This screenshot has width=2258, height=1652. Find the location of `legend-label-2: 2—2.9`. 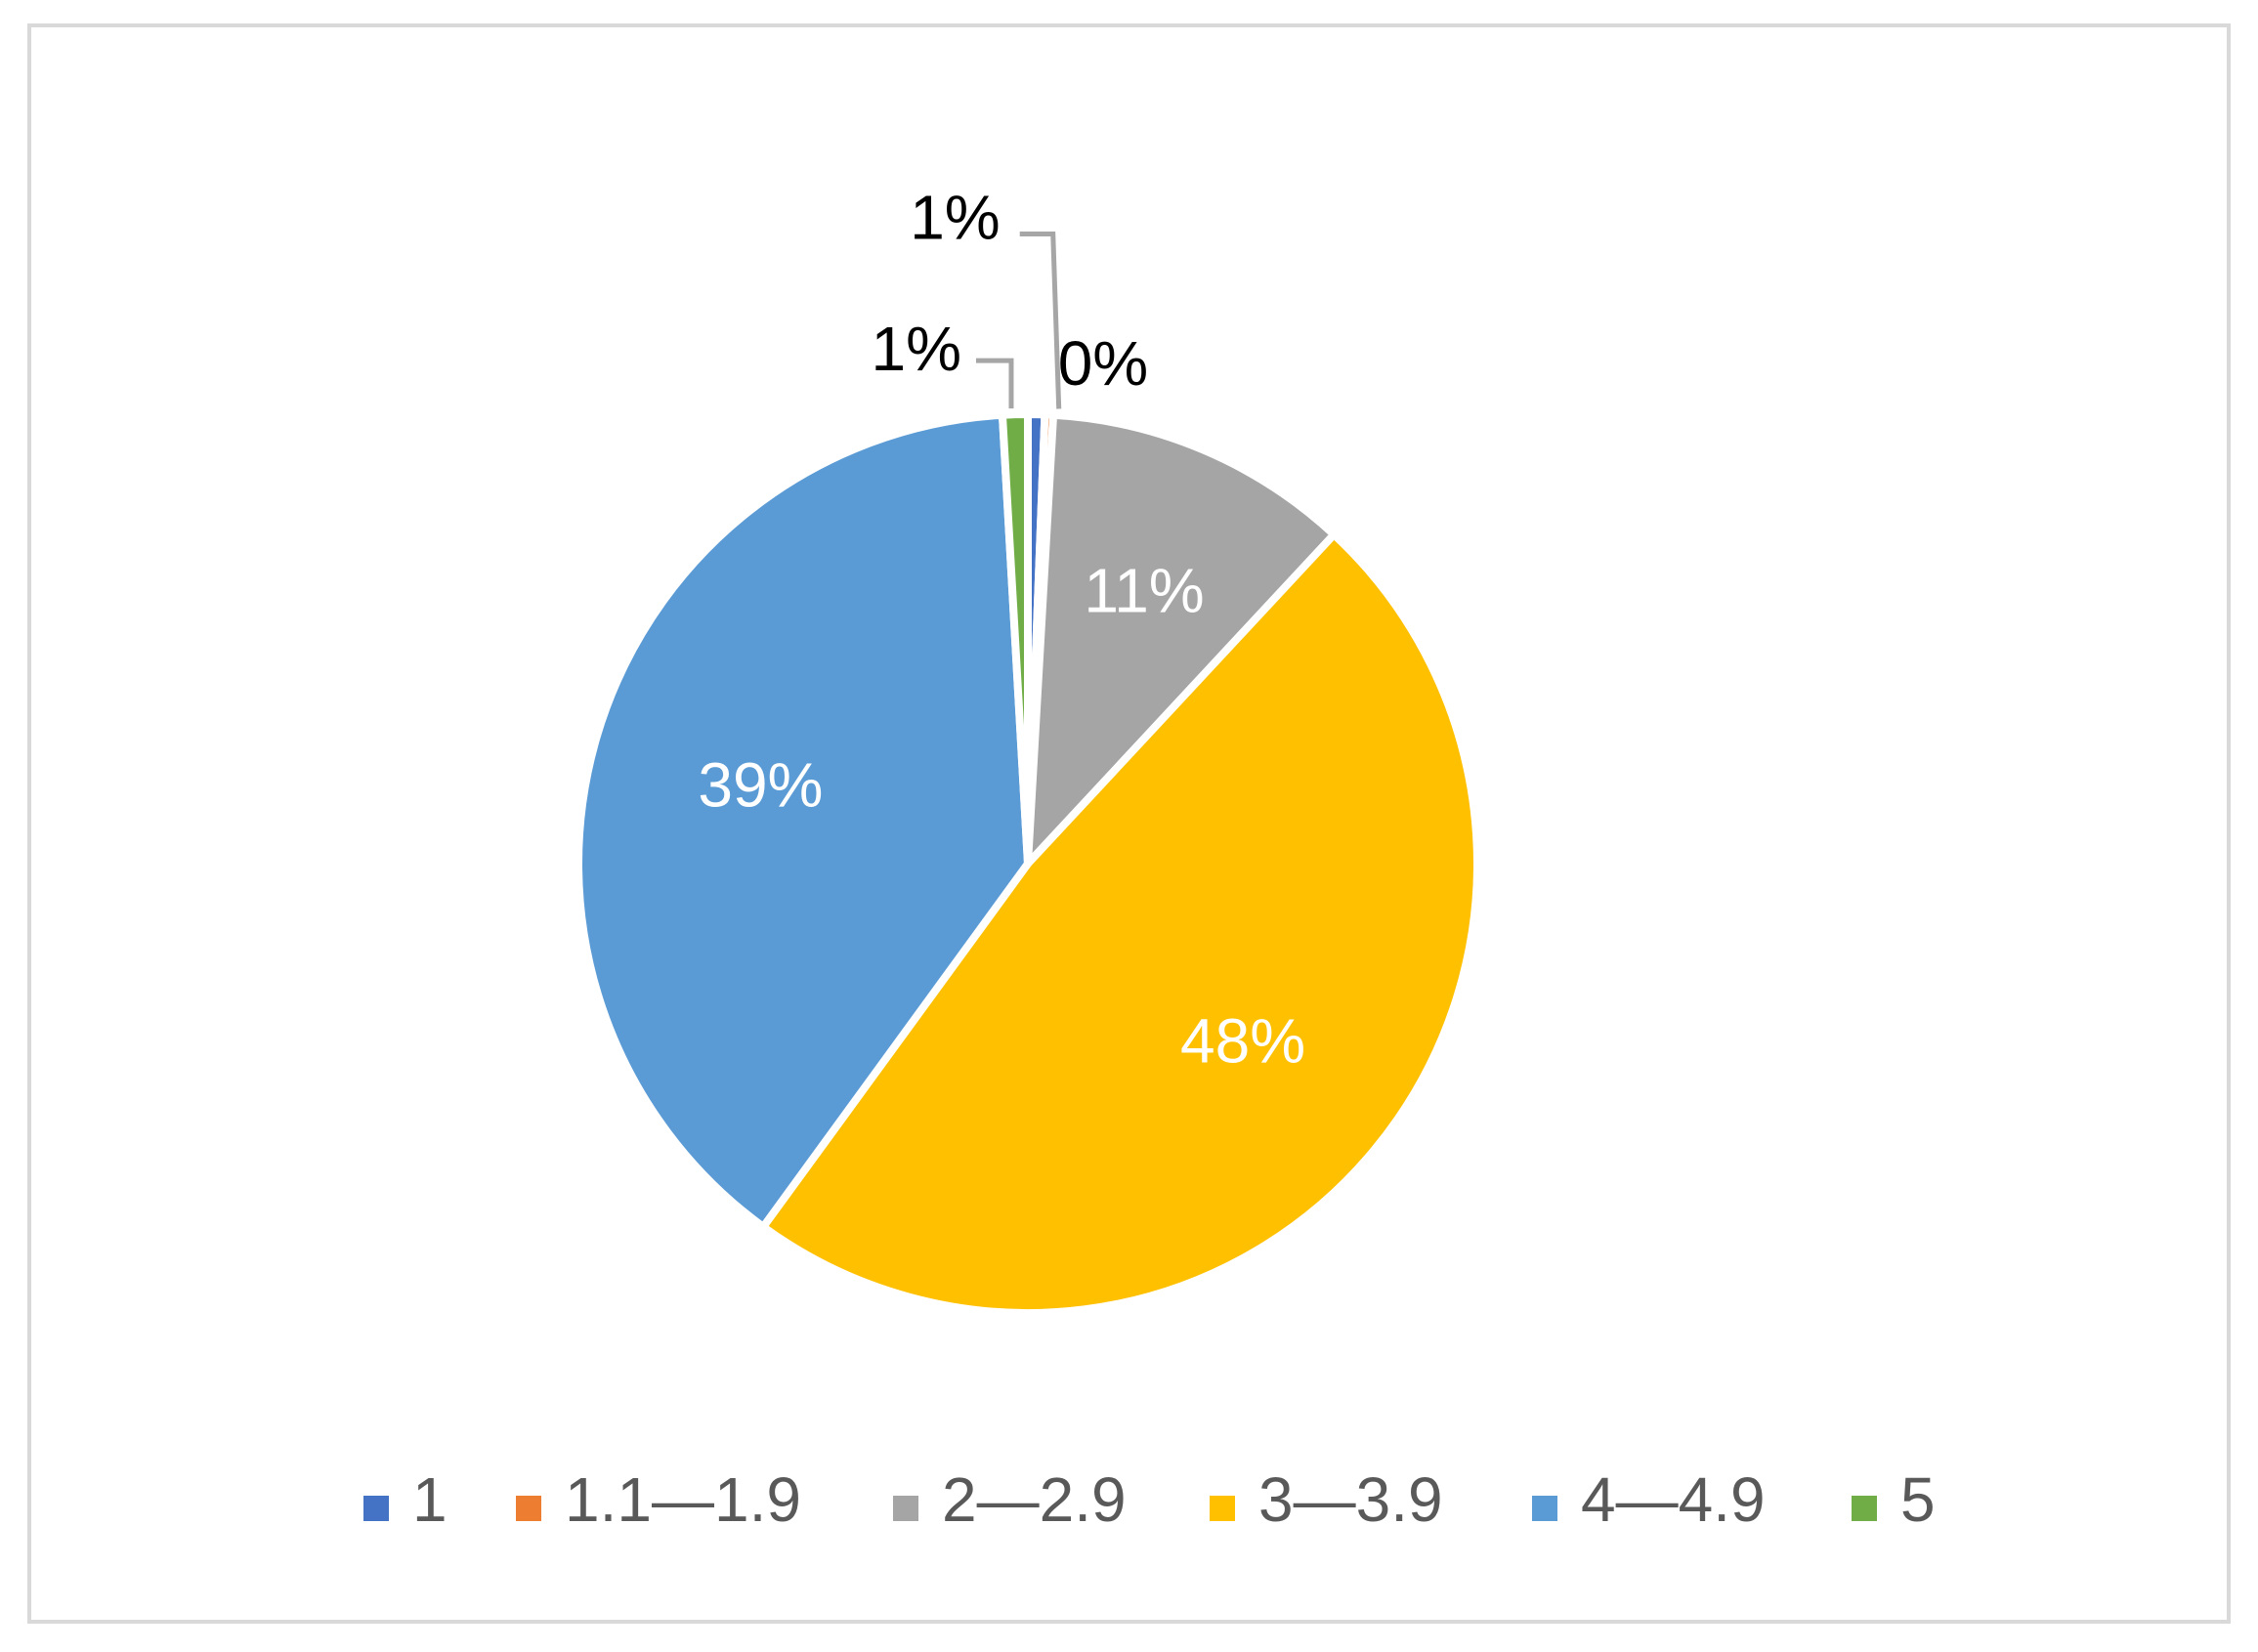

legend-label-2: 2—2.9 is located at coordinates (1034, 1499).